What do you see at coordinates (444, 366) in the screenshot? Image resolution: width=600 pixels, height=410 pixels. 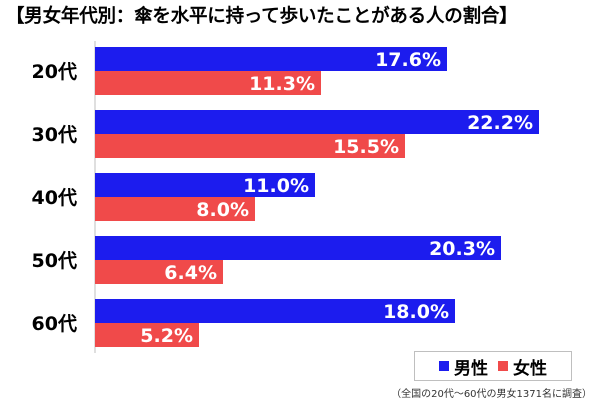 I see `legend-swatch-male` at bounding box center [444, 366].